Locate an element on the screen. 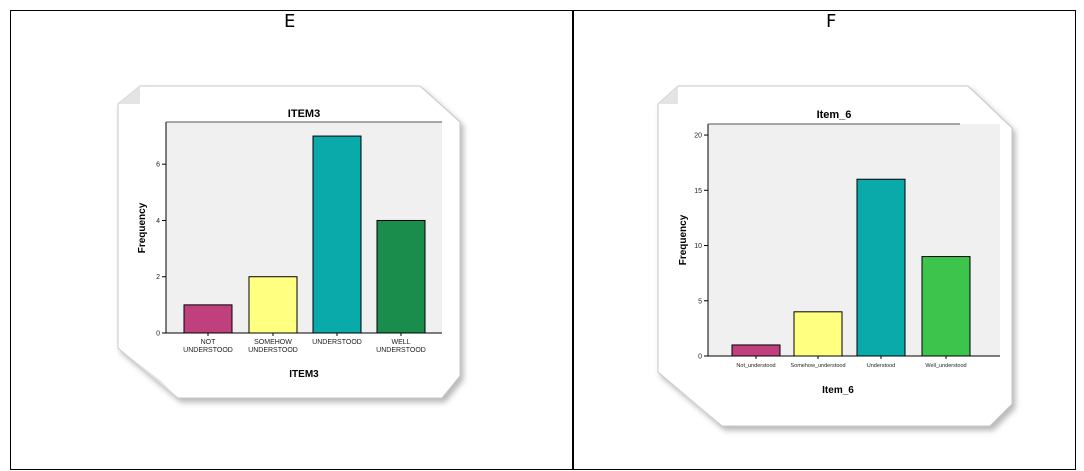 The width and height of the screenshot is (1084, 471). chart-e-ytick-label: 2 is located at coordinates (158, 277).